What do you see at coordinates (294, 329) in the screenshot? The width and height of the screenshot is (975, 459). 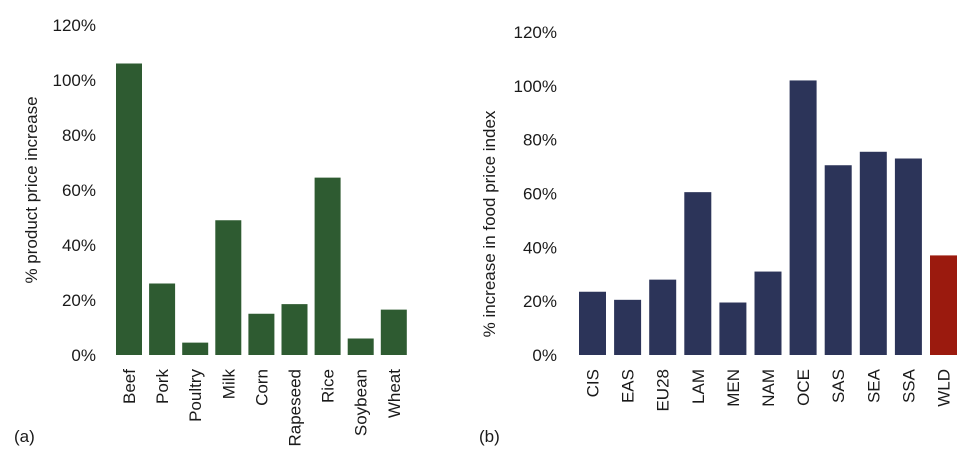 I see `bar-rapeseed` at bounding box center [294, 329].